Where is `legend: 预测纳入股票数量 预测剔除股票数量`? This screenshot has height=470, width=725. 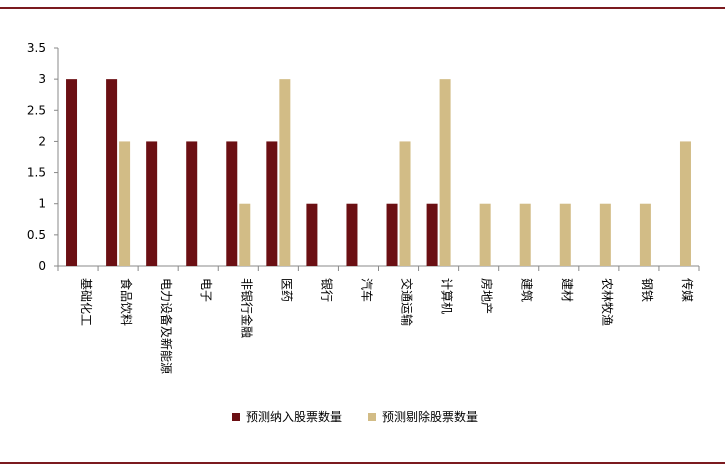
legend: 预测纳入股票数量 预测剔除股票数量 is located at coordinates (355, 416).